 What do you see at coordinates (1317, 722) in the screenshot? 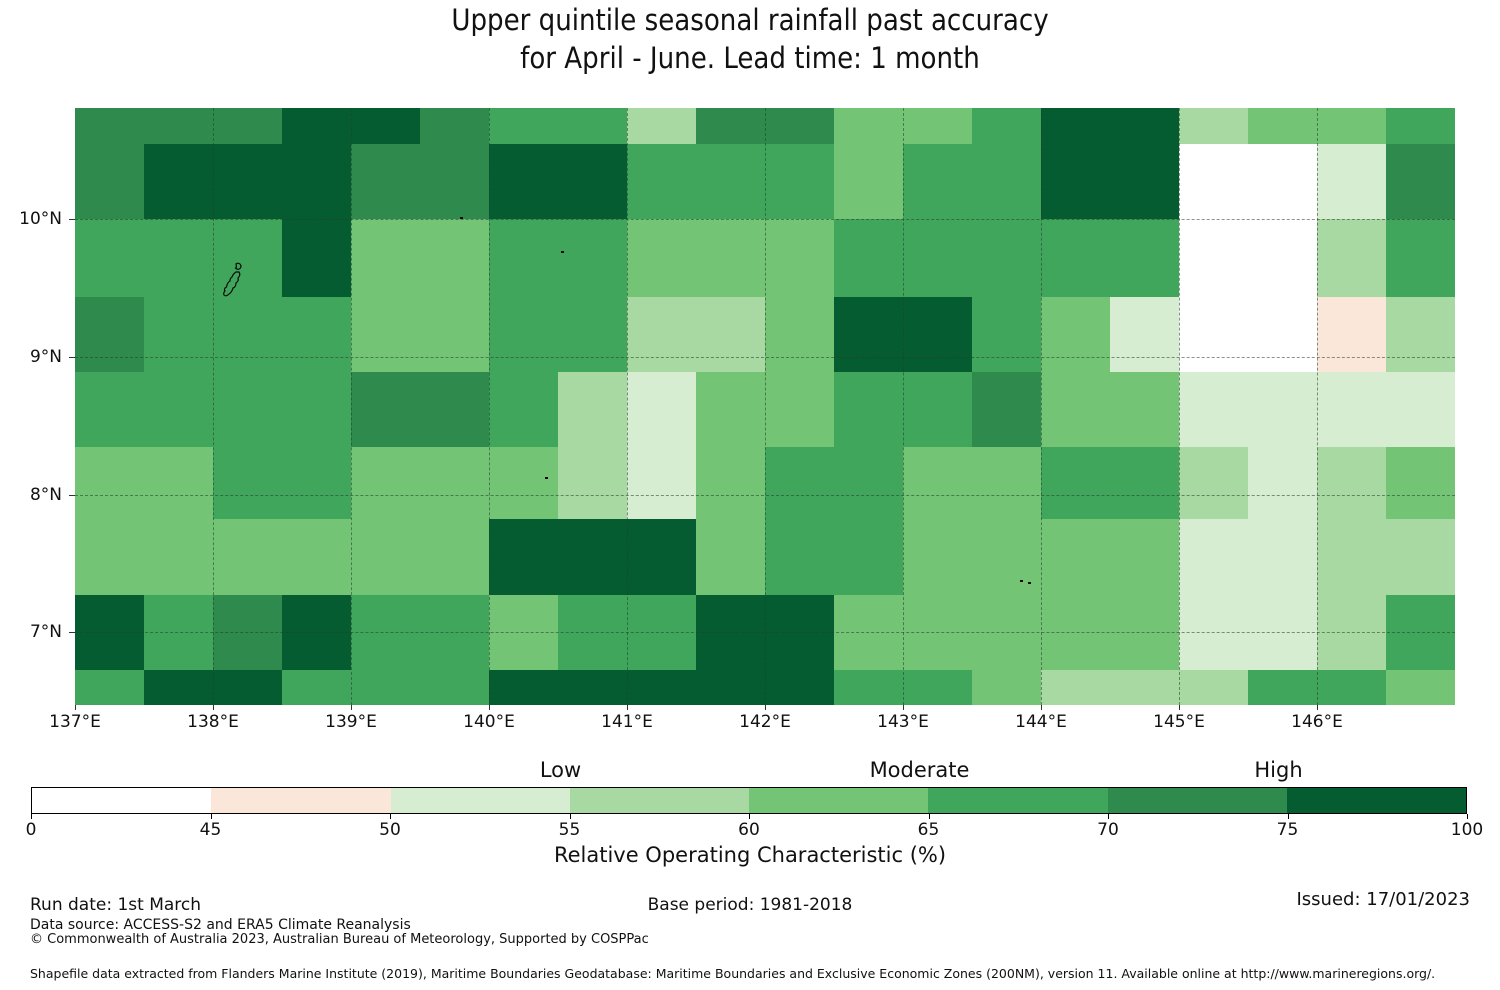
I see `x-tick-label: 146°E` at bounding box center [1317, 722].